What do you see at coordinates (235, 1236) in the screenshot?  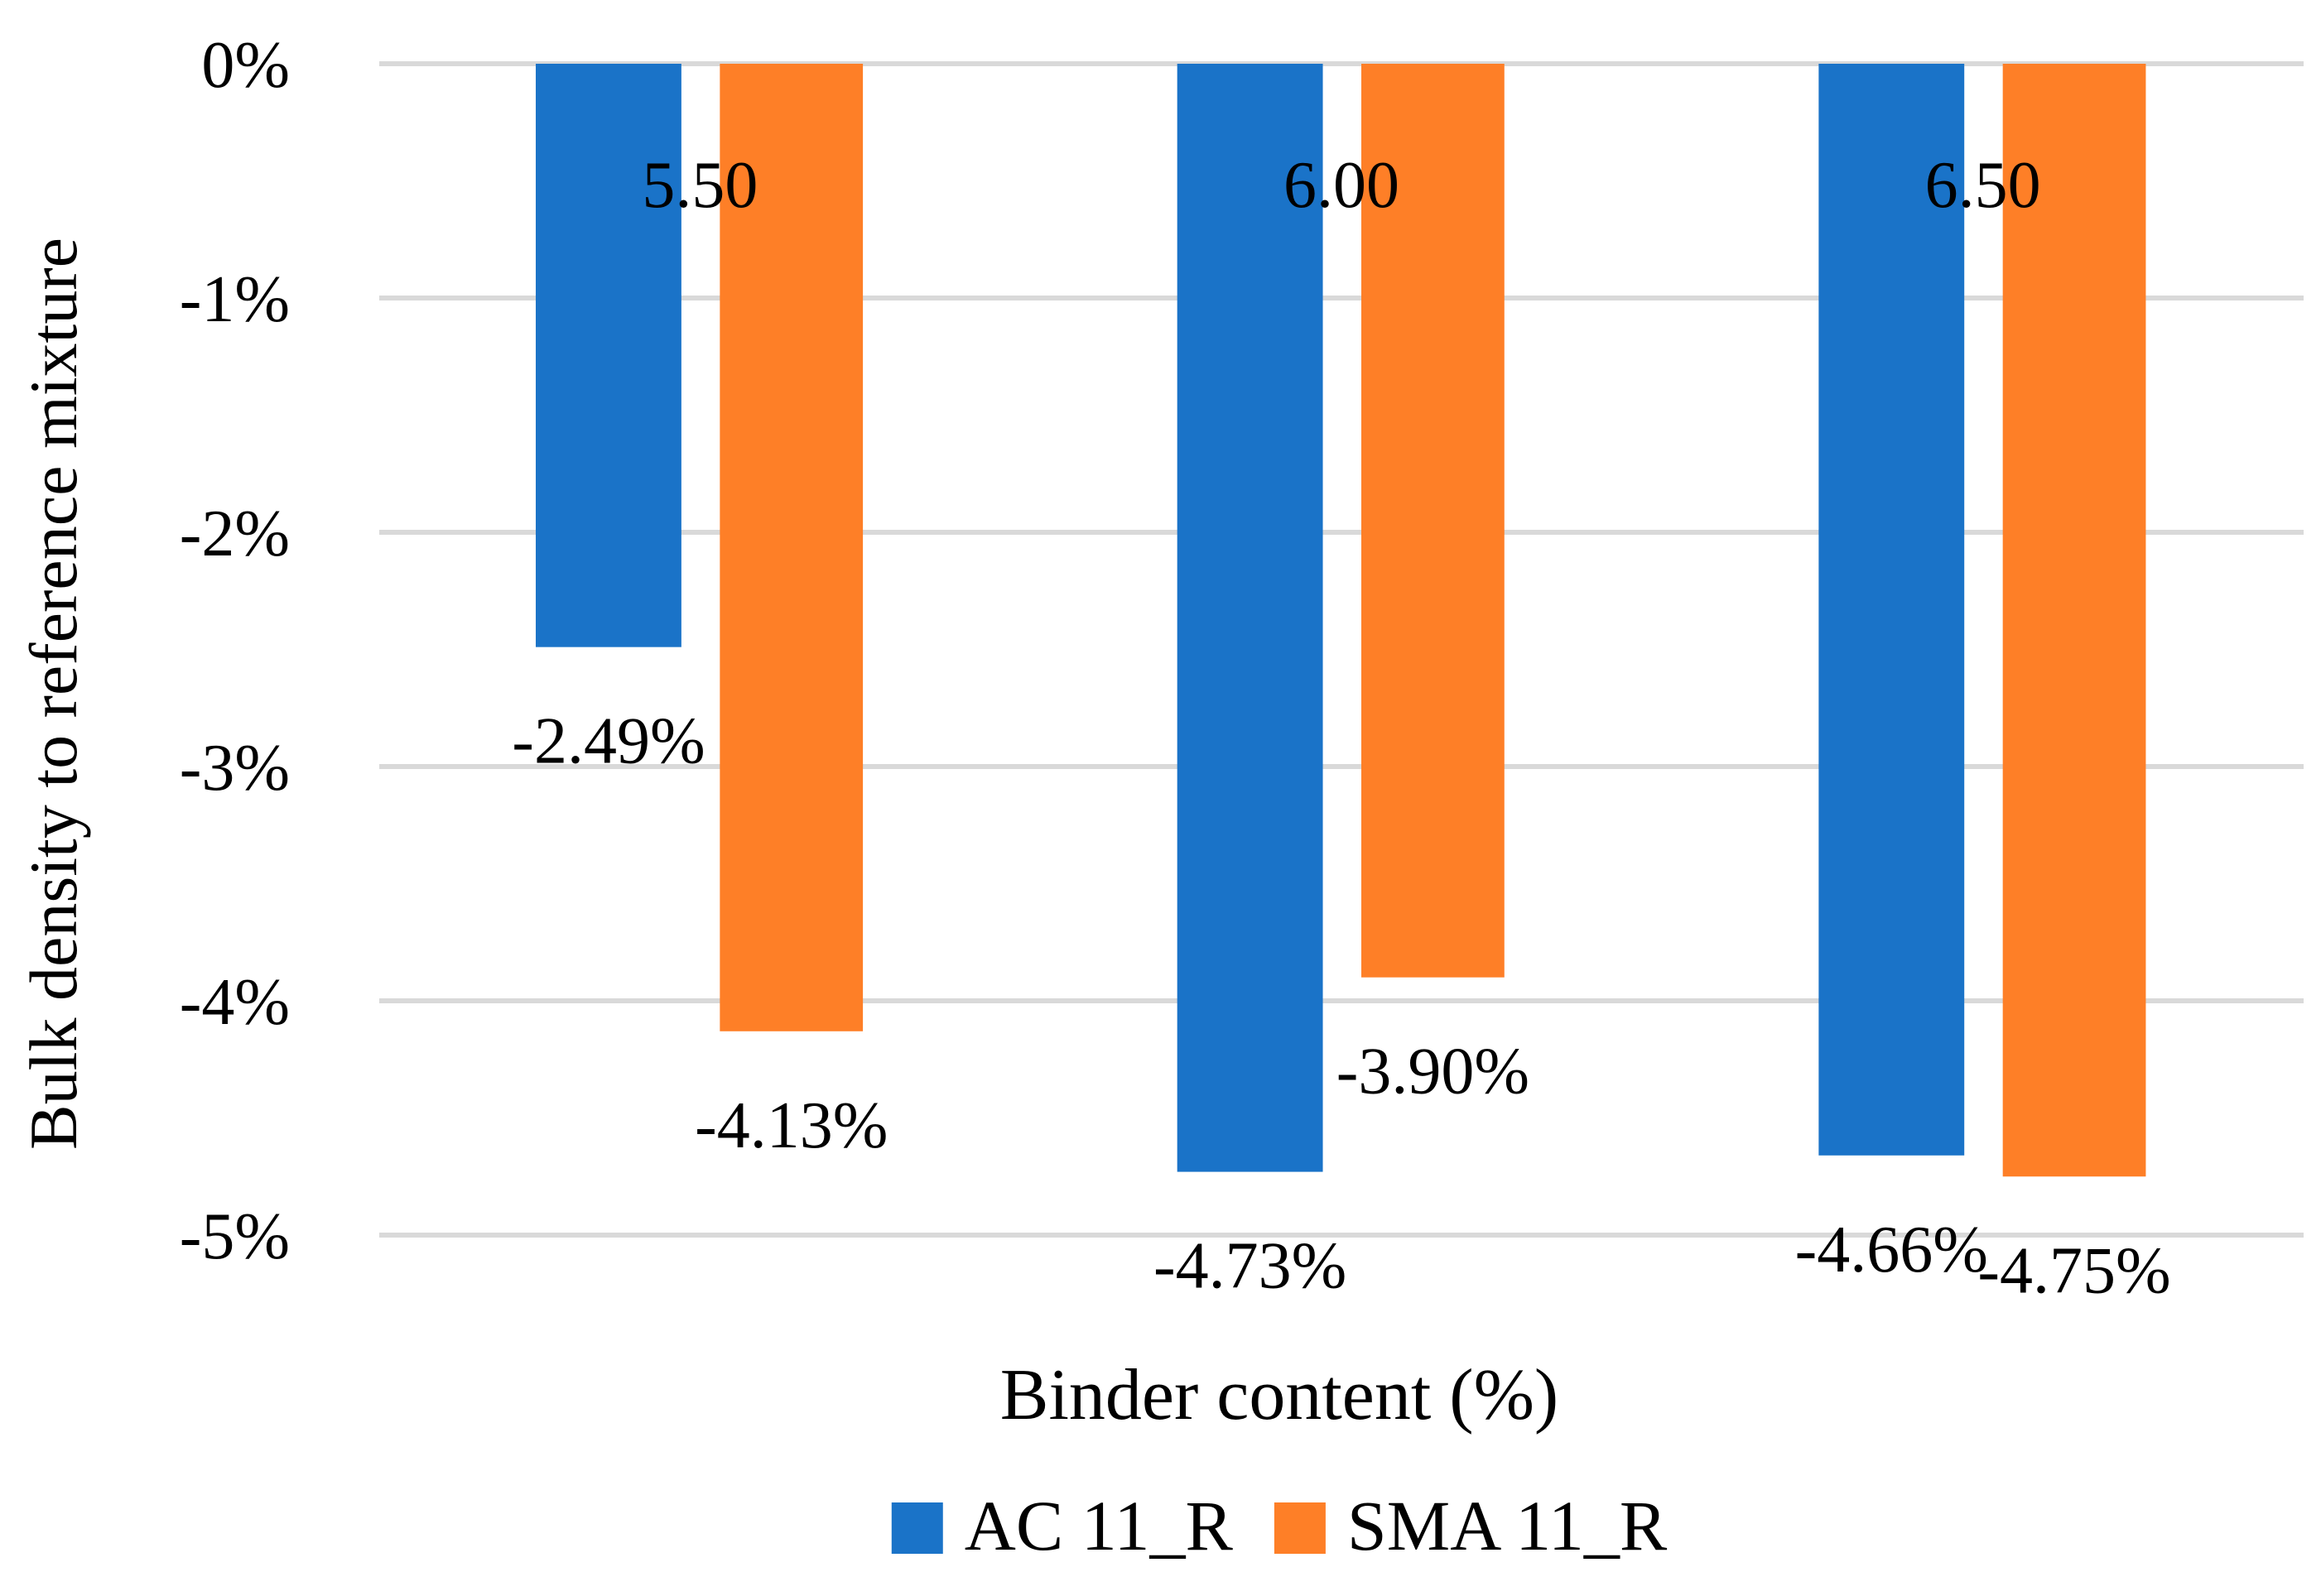 I see `y-tick-label: -5%` at bounding box center [235, 1236].